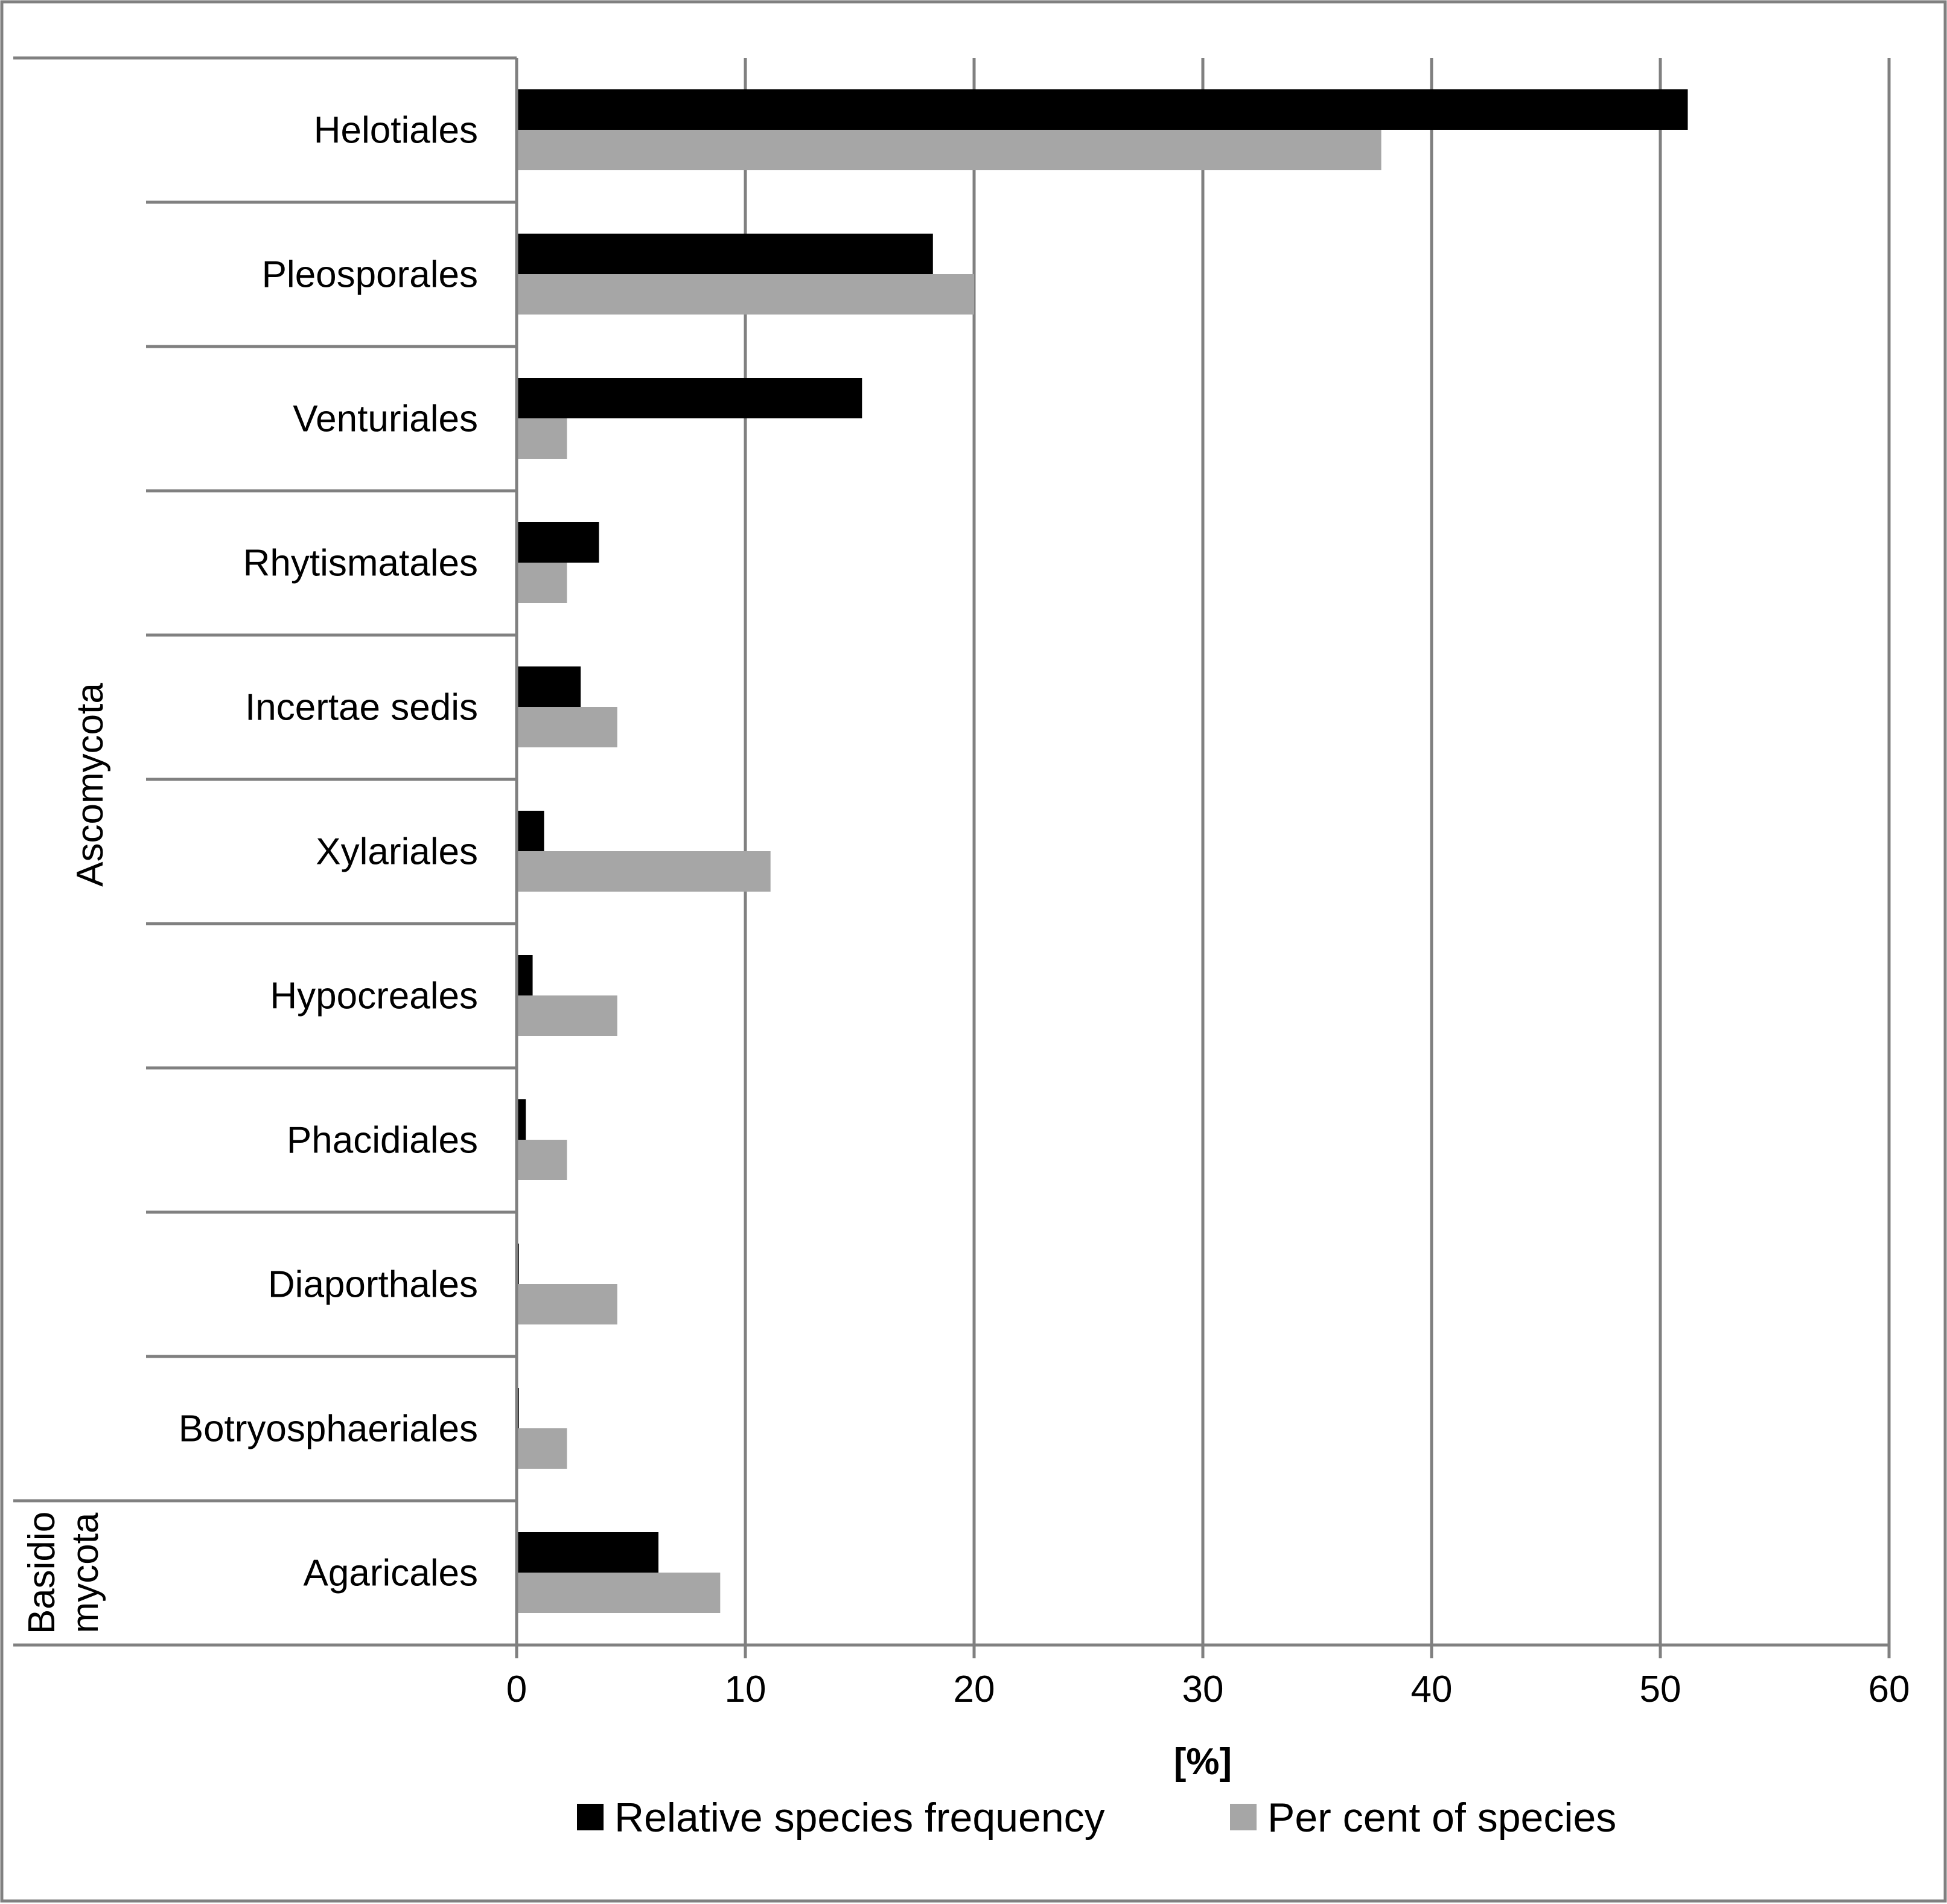 This screenshot has width=1947, height=1904. Describe the element at coordinates (90, 785) in the screenshot. I see `group-label: Ascomycota` at that location.